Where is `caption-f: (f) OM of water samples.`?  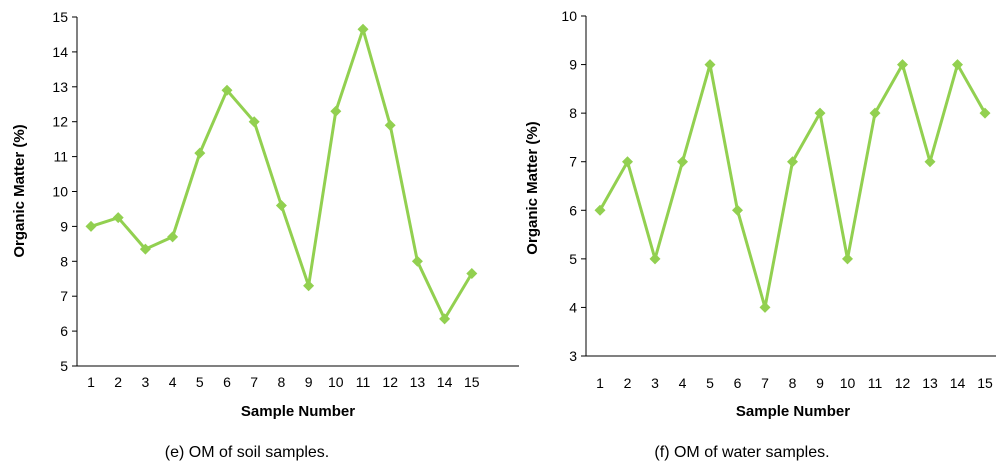
caption-f: (f) OM of water samples. is located at coordinates (741, 452).